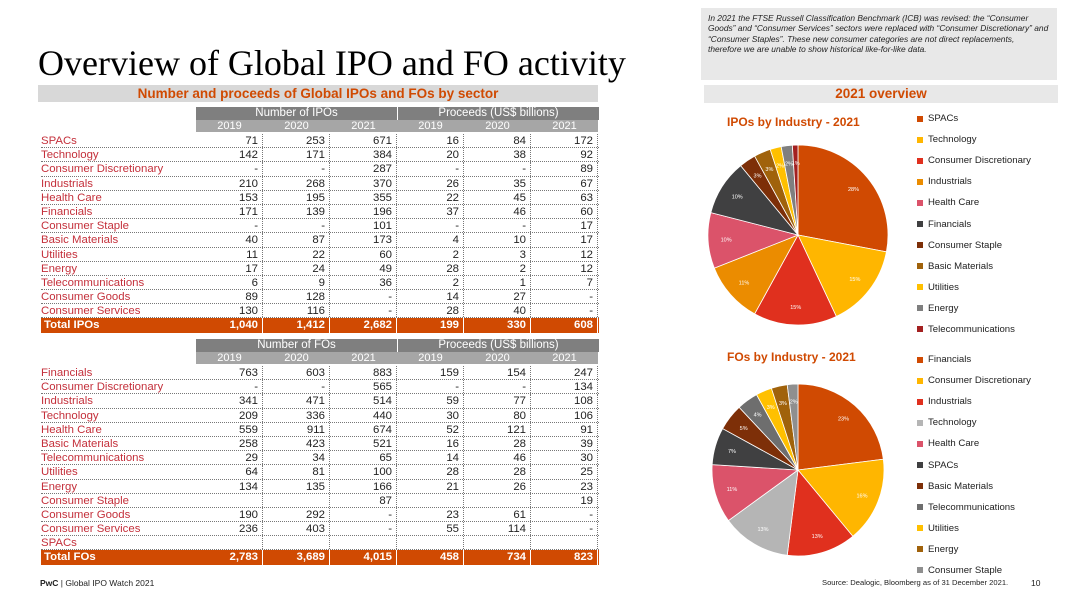  What do you see at coordinates (296, 429) in the screenshot?
I see `cell-value: 911` at bounding box center [296, 429].